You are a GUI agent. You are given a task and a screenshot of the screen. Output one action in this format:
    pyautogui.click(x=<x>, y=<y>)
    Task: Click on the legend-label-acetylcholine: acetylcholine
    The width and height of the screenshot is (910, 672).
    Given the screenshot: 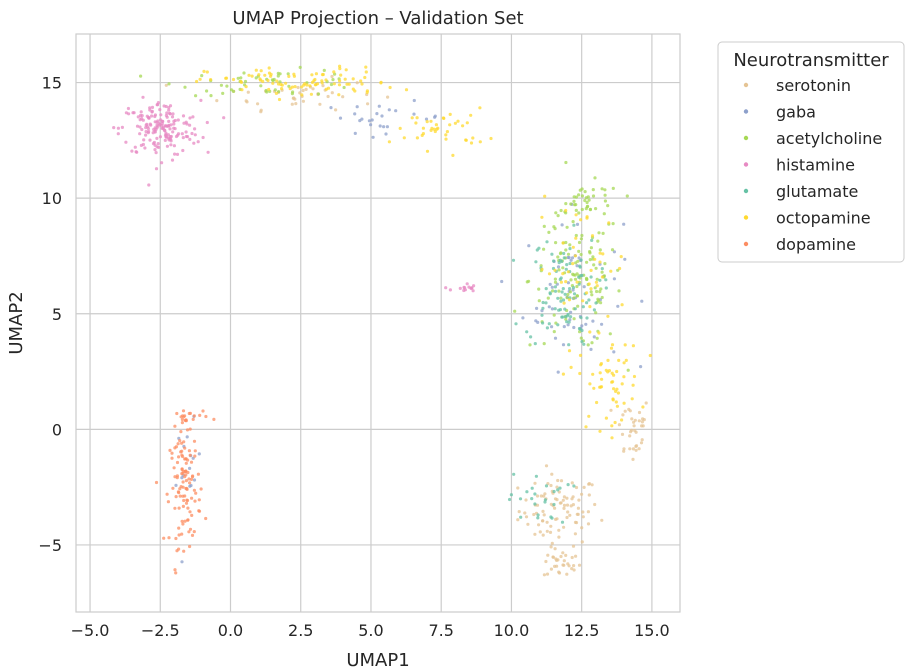 What is the action you would take?
    pyautogui.click(x=829, y=138)
    